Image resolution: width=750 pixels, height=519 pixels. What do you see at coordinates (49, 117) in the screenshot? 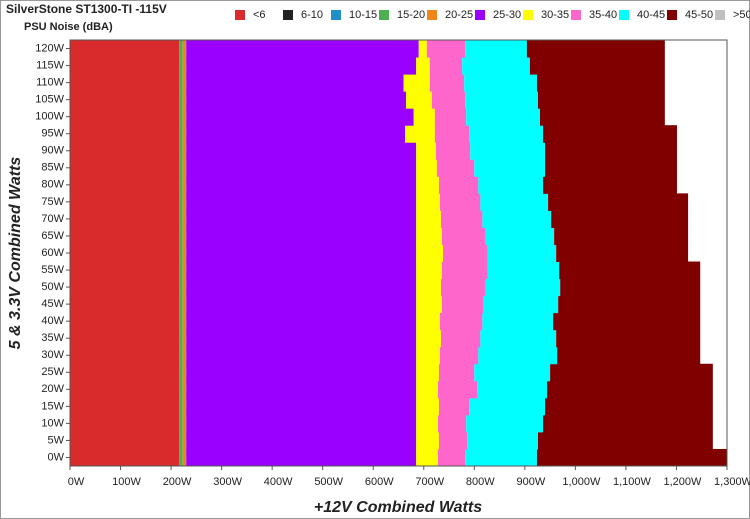
I see `y-tick-label: 100W` at bounding box center [49, 117].